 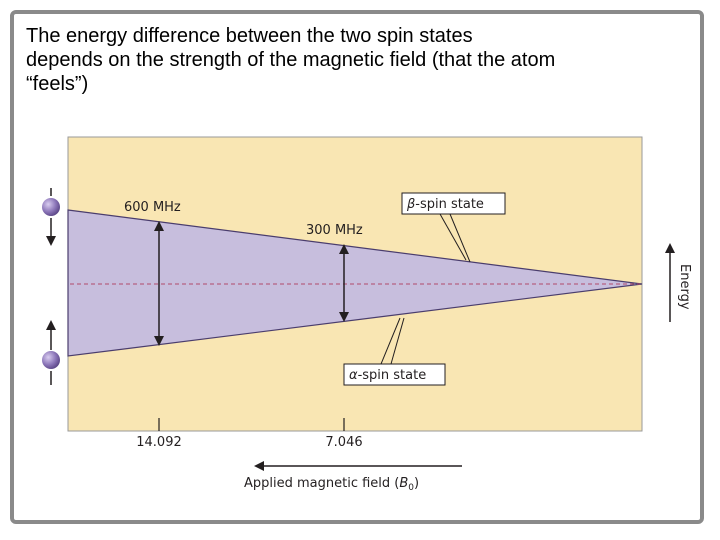 I want to click on tick-label-7: 7.046, so click(x=343, y=442).